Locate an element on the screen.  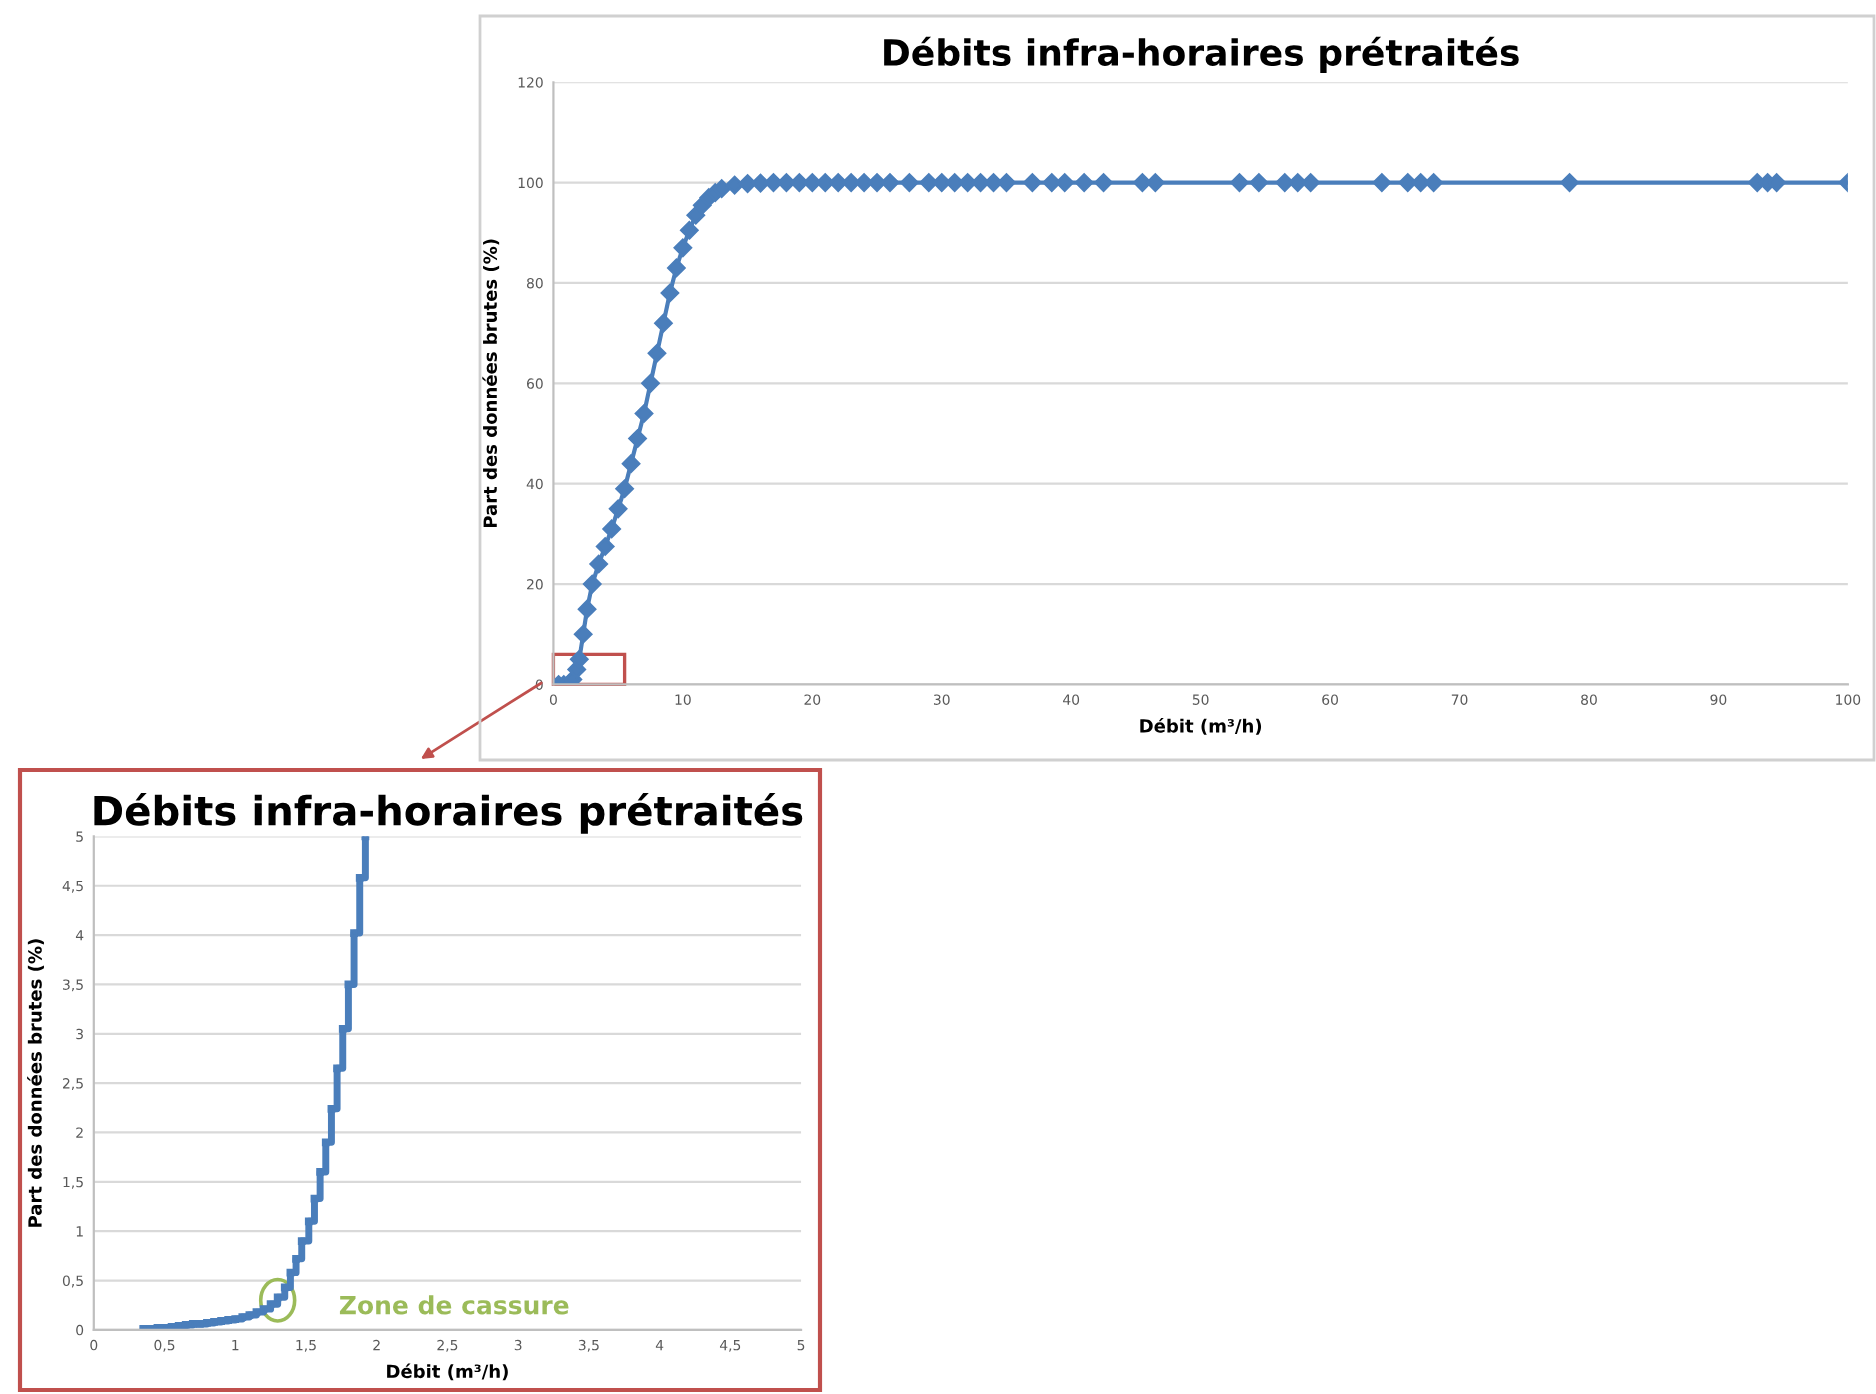
annotation: Zone de cassure is located at coordinates (454, 1305).